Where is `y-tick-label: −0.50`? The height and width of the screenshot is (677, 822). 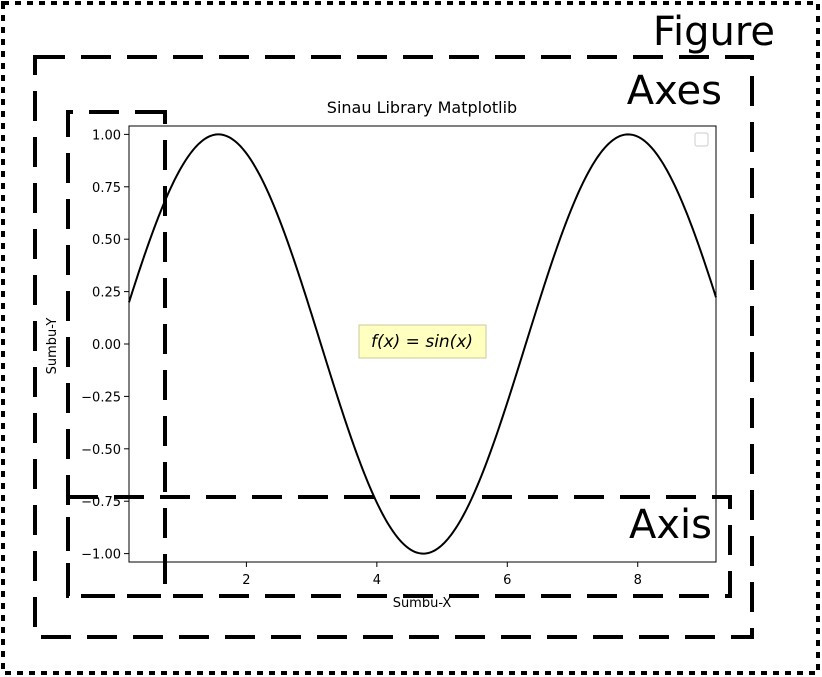
y-tick-label: −0.50 is located at coordinates (101, 450).